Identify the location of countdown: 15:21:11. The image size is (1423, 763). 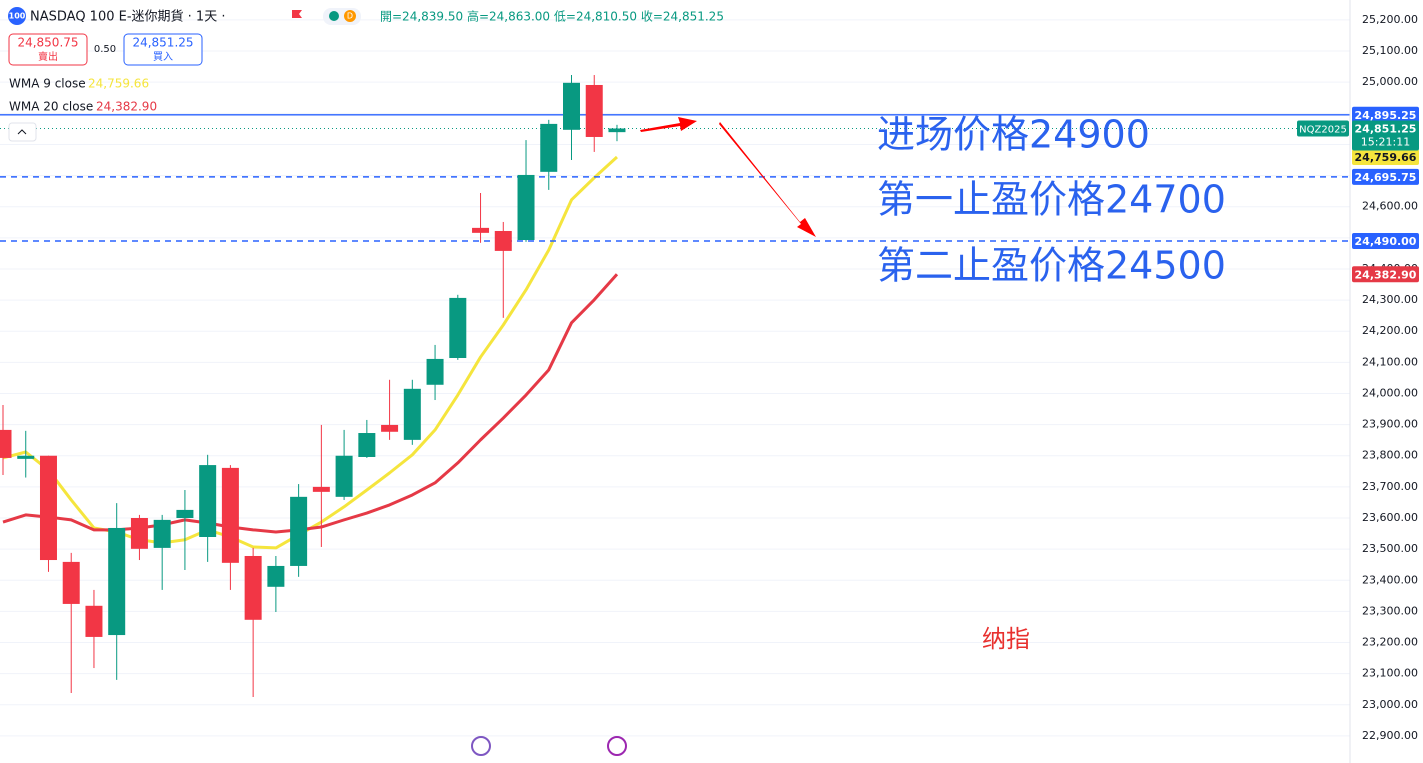
(1385, 141).